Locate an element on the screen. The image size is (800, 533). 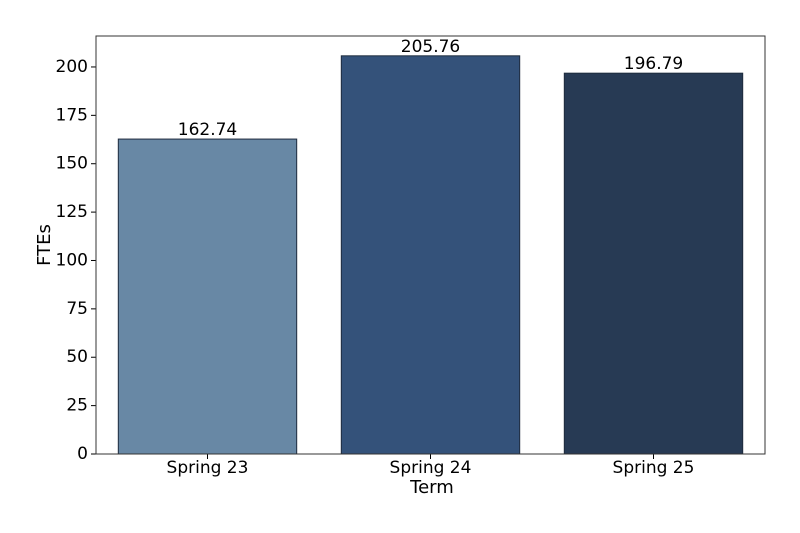
bar is located at coordinates (207, 296).